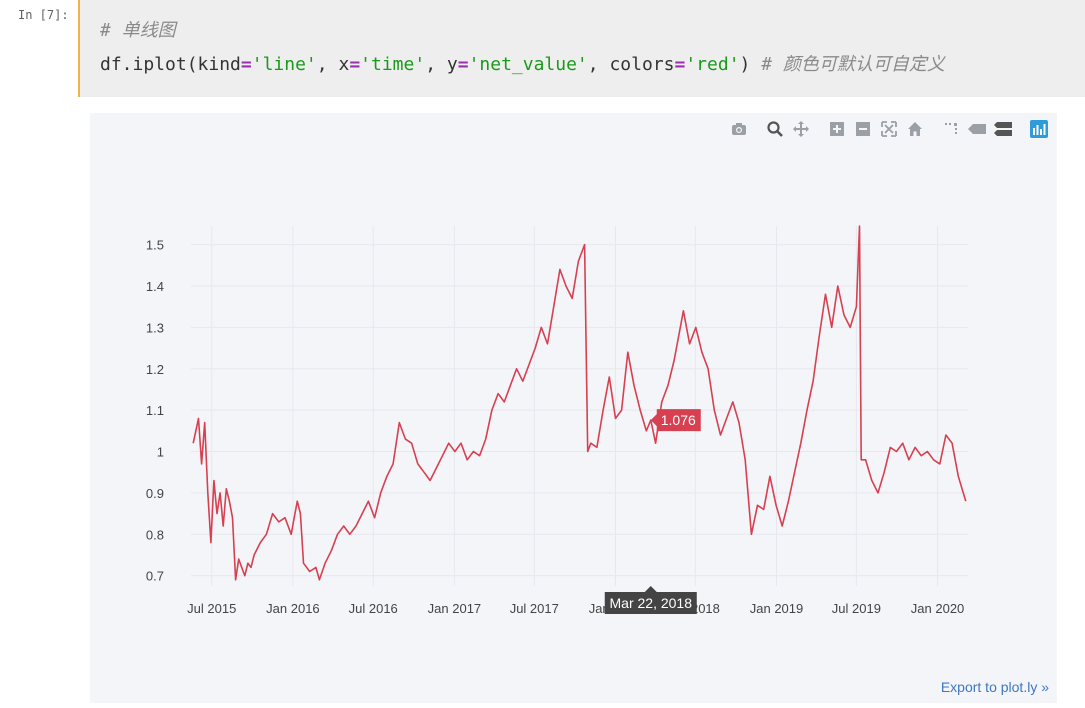  I want to click on hover-tooltips: 1.076 Mar 22, 2018, so click(652, 511).